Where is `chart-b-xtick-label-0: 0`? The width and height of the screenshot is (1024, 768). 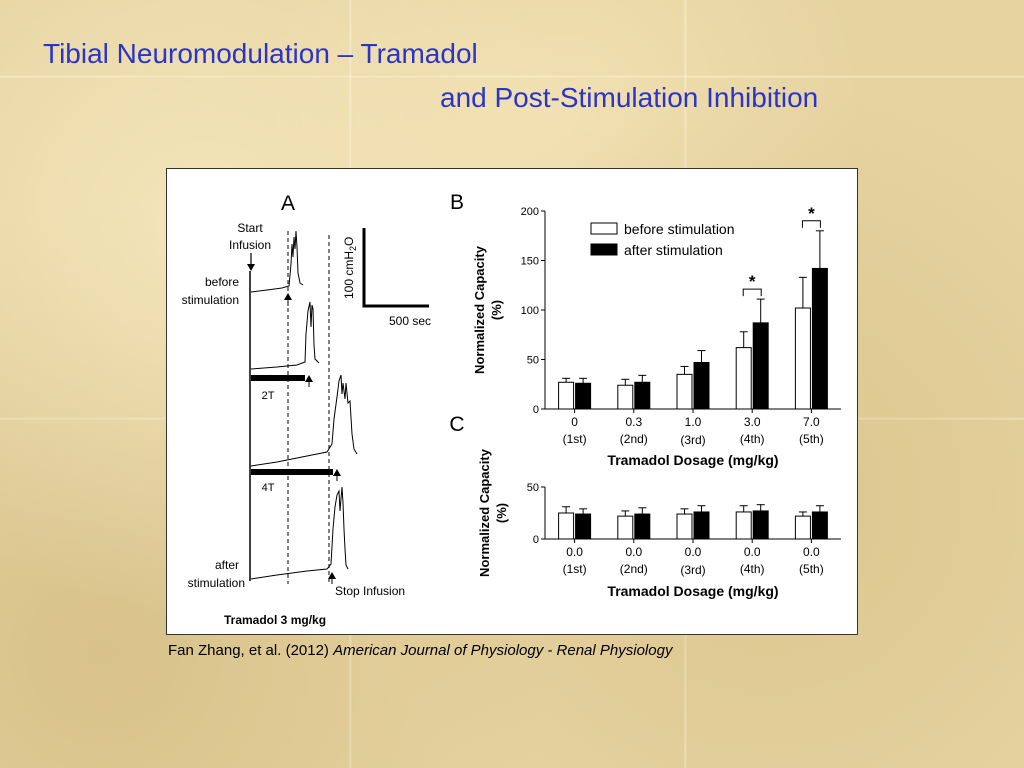 chart-b-xtick-label-0: 0 is located at coordinates (574, 422).